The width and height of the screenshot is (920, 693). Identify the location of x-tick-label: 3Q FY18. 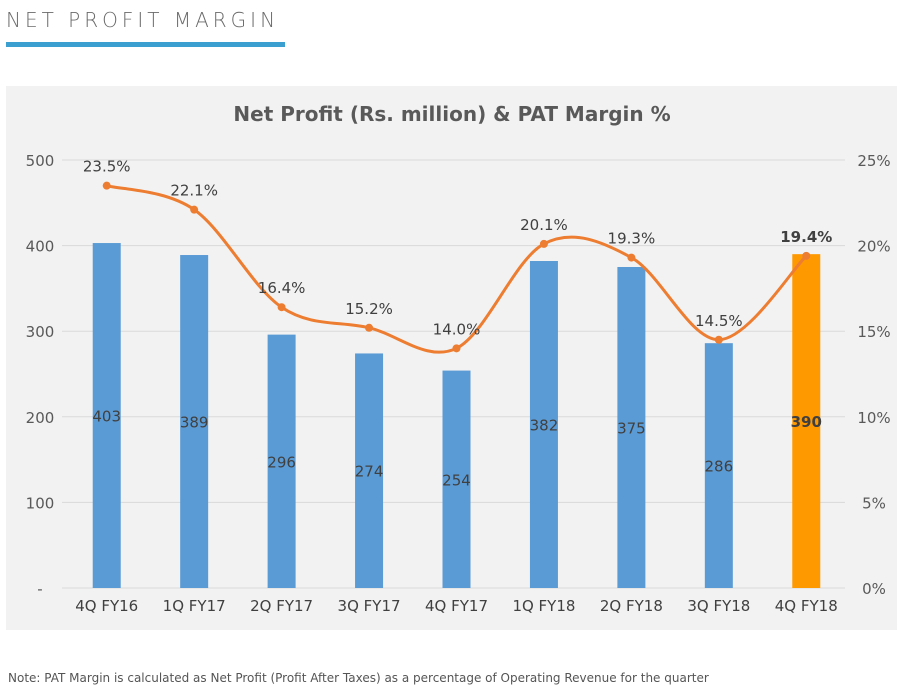
(718, 606).